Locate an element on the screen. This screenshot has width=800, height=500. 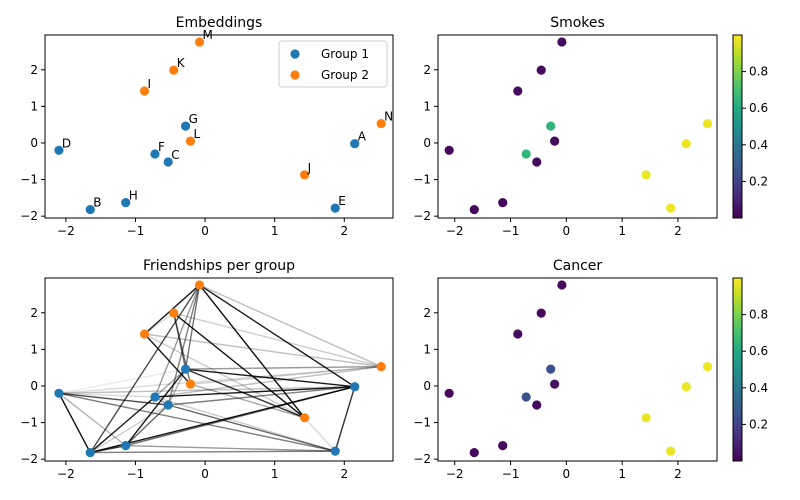
edge-K-G is located at coordinates (180, 341).